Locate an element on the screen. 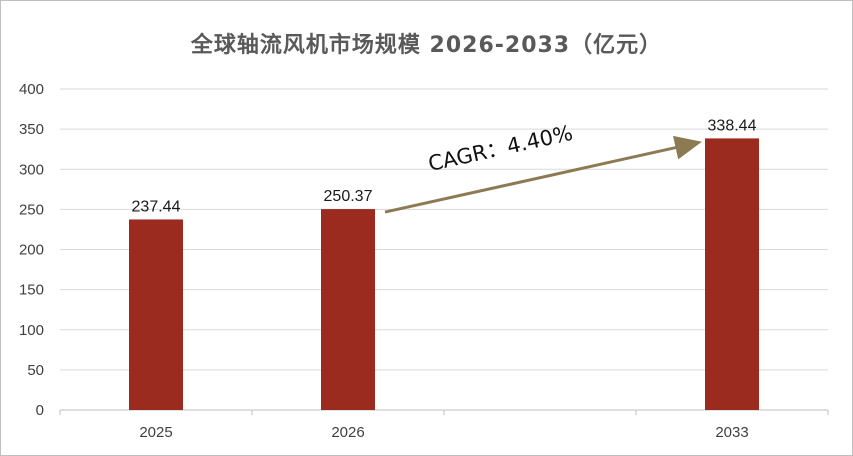  x-axis-tick-labels: 2025 2026 2033 is located at coordinates (443, 432).